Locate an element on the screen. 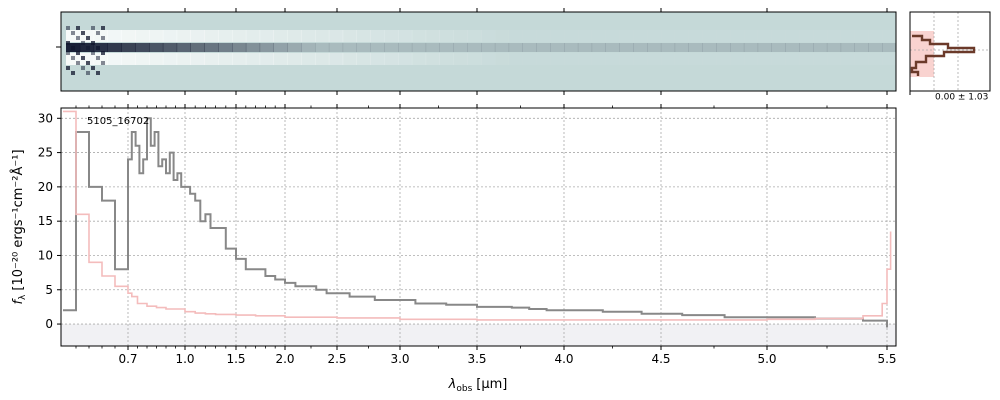  zero-band is located at coordinates (478, 335).